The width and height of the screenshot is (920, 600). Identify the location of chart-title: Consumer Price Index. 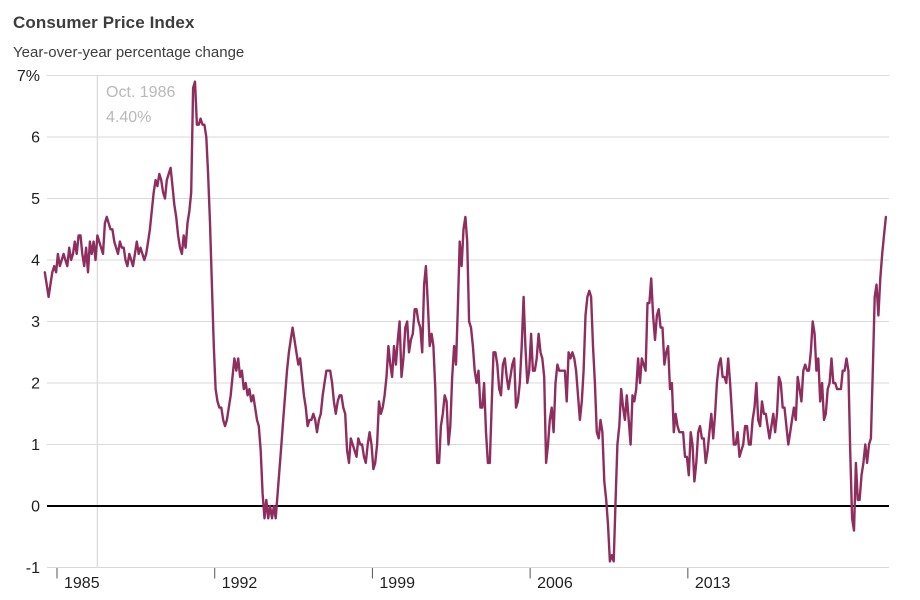
(104, 22).